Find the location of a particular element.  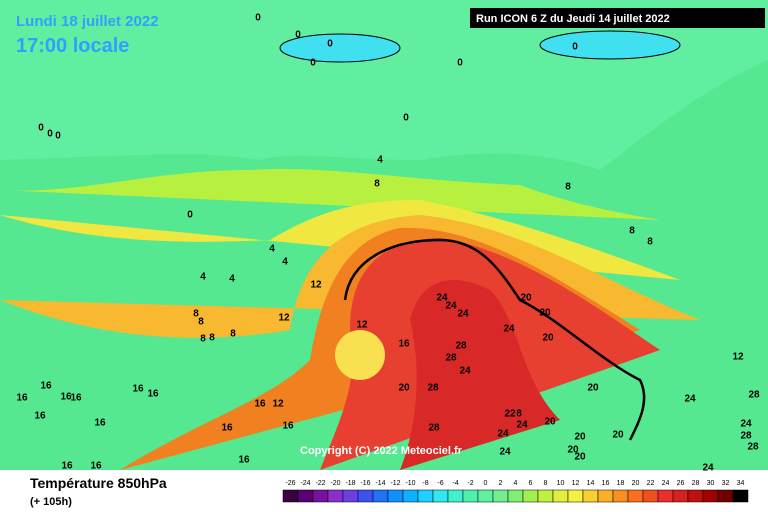

legend-label: -22 is located at coordinates (320, 483).